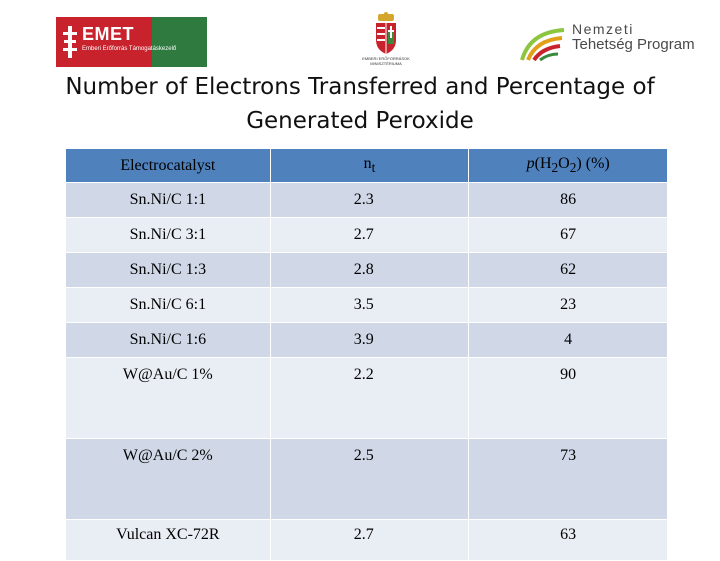 The image size is (720, 561). What do you see at coordinates (369, 305) in the screenshot?
I see `cell-nt: 3.5` at bounding box center [369, 305].